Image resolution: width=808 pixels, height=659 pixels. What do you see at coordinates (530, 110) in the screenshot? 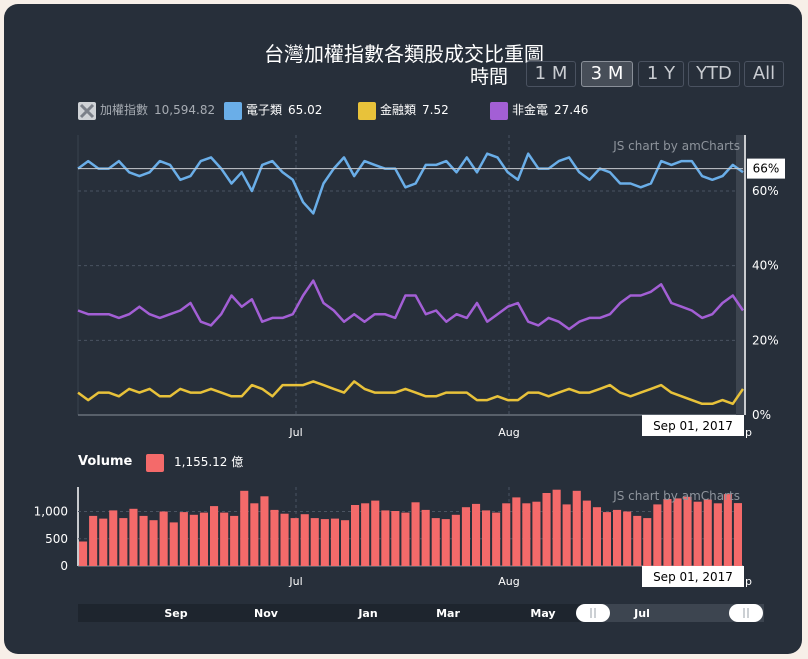
I see `legend-label: 非金電` at bounding box center [530, 110].